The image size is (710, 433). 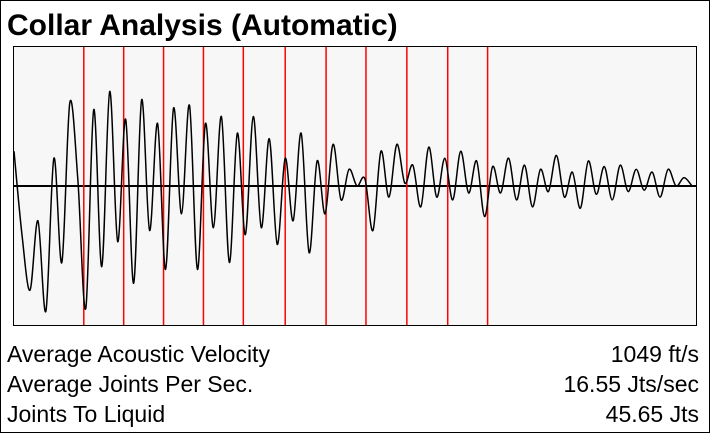 I want to click on stat-label: Joints To Liquid, so click(x=86, y=414).